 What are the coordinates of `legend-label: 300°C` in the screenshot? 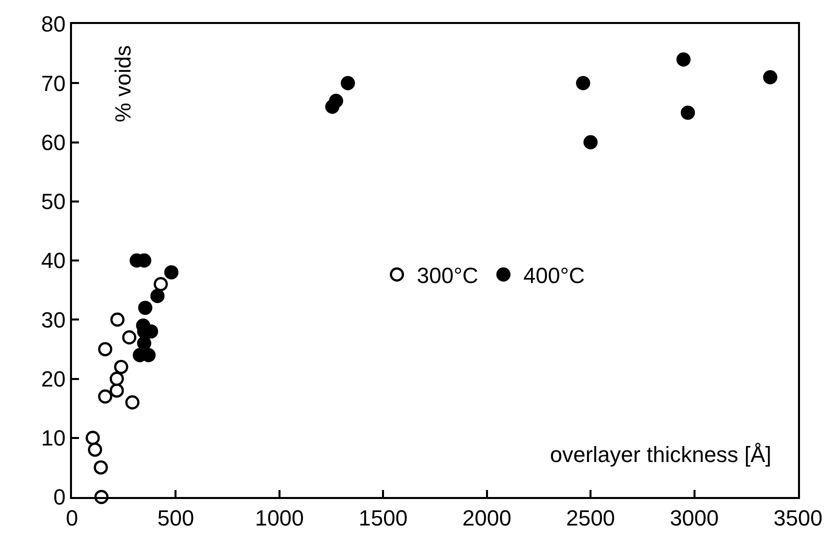 It's located at (447, 275).